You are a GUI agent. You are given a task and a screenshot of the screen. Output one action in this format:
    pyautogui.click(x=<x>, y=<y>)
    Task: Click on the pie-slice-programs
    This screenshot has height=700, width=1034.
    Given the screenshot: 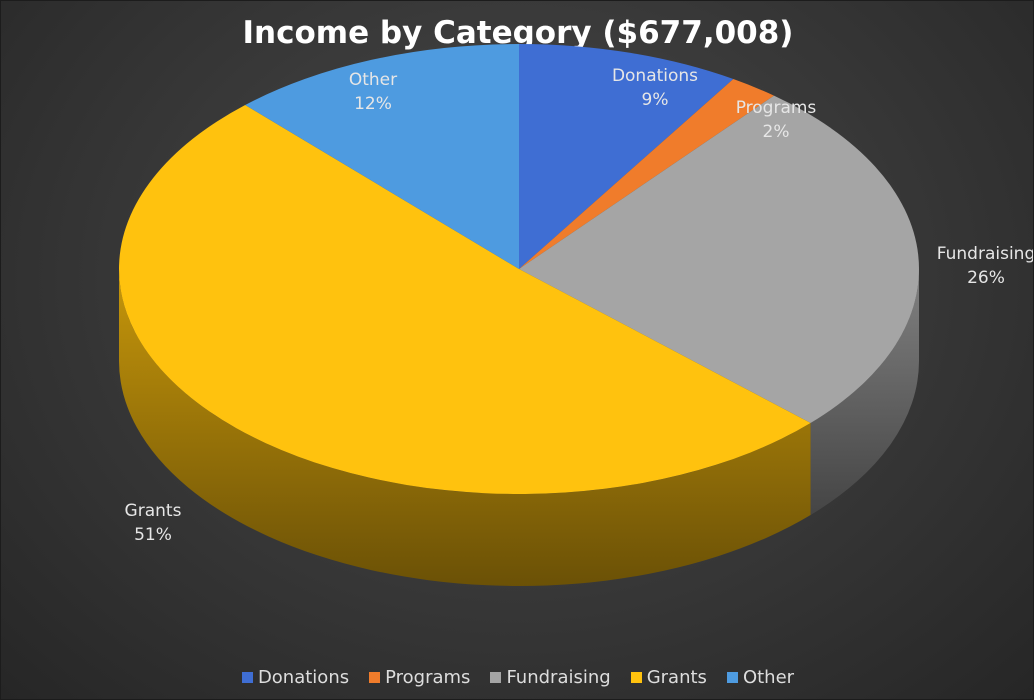 What is the action you would take?
    pyautogui.click(x=646, y=174)
    